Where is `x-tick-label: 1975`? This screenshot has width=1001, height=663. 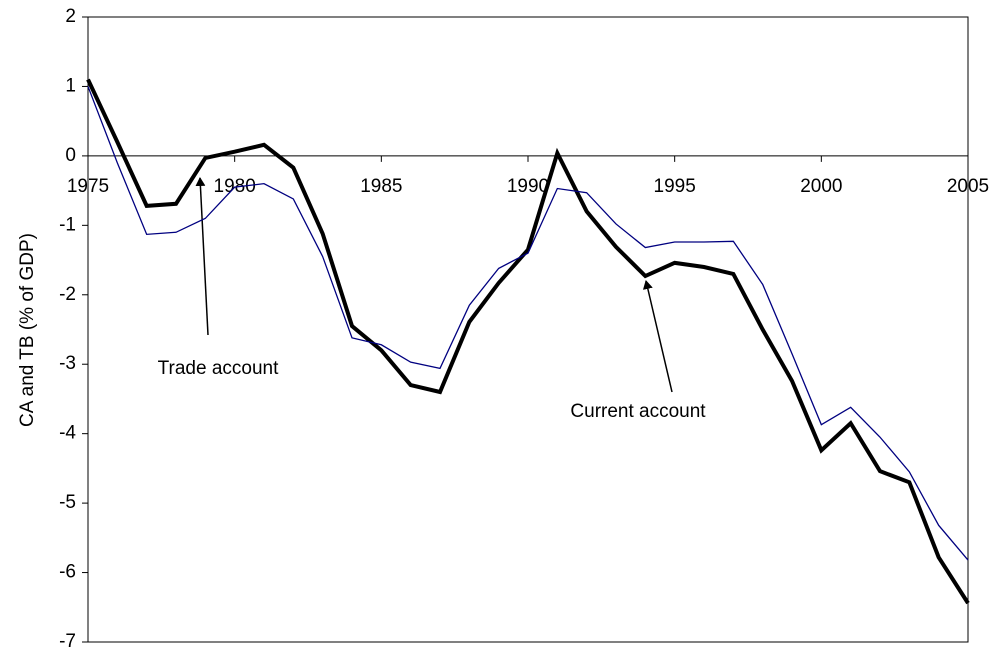
x-tick-label: 1975 is located at coordinates (88, 186).